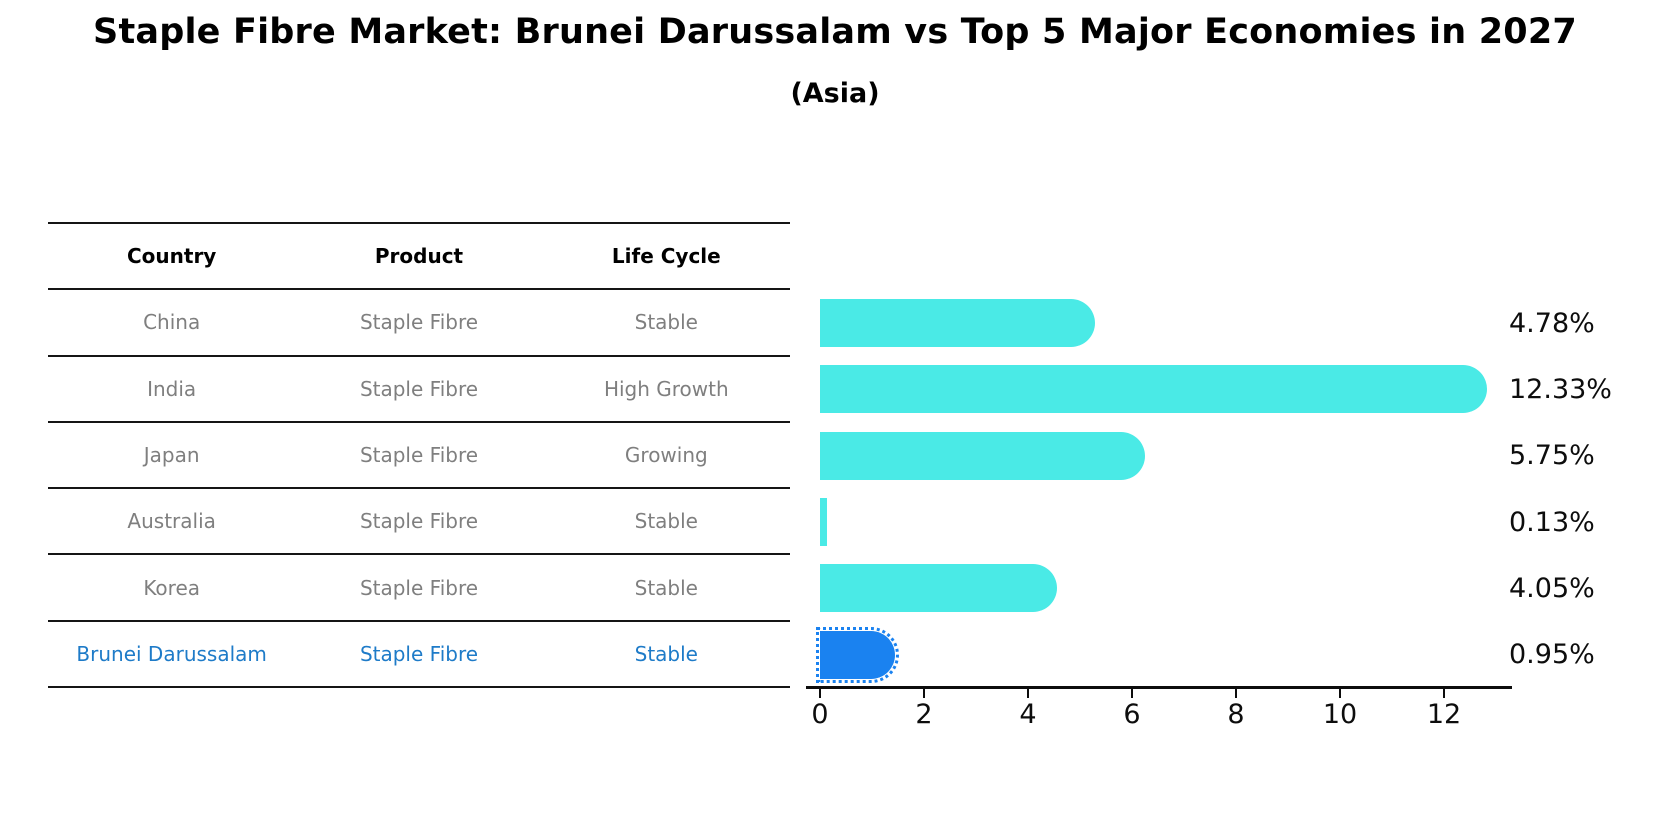  What do you see at coordinates (924, 714) in the screenshot?
I see `x-axis-tick-label: 2` at bounding box center [924, 714].